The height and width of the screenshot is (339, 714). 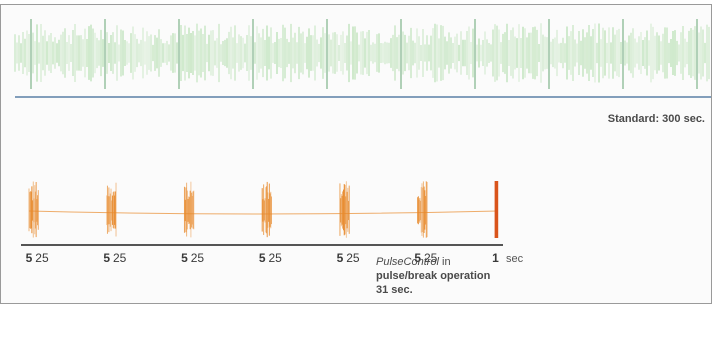 What do you see at coordinates (495, 258) in the screenshot?
I see `x-tick-label: 1` at bounding box center [495, 258].